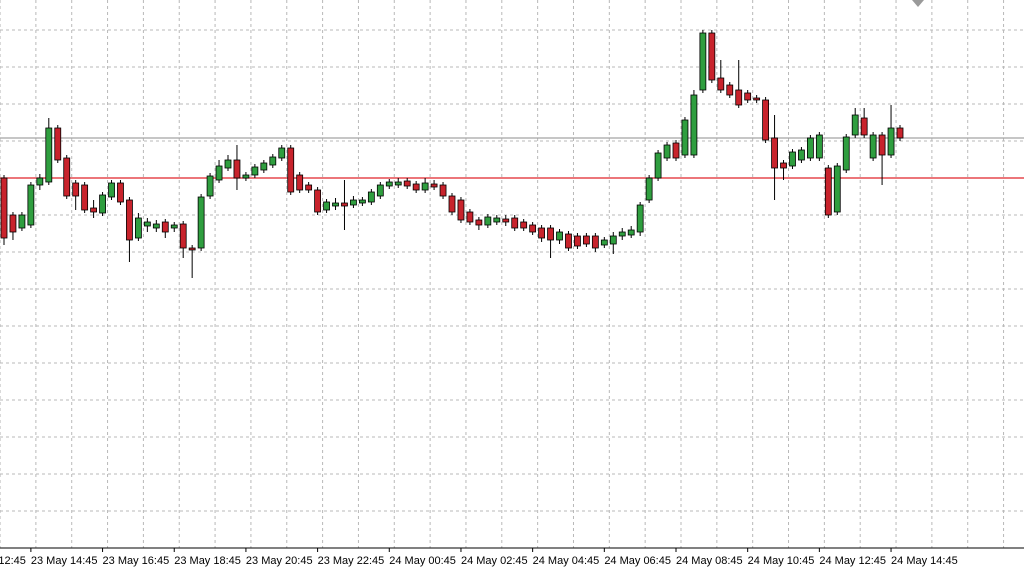  What do you see at coordinates (422, 561) in the screenshot?
I see `x-tick-label: 24 May 00:45` at bounding box center [422, 561].